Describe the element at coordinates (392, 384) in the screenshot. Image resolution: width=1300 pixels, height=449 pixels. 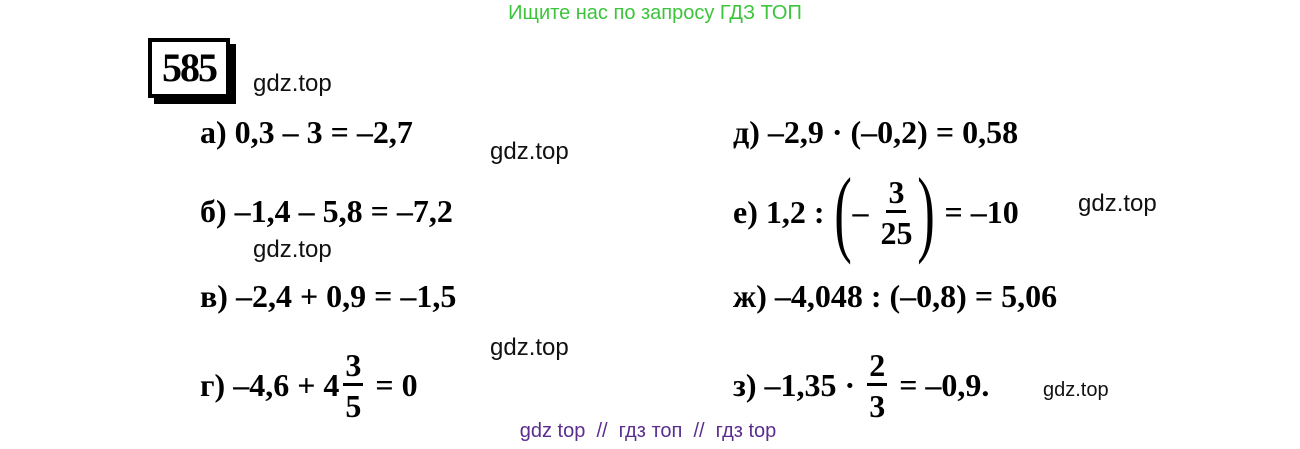
I see `equation-g-right: = 0` at that location.